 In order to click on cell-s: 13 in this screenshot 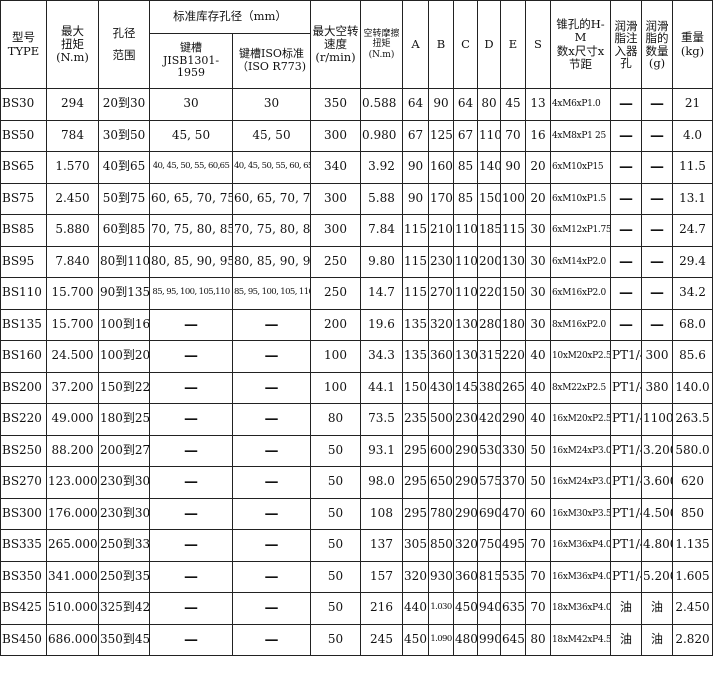, I will do `click(538, 104)`.